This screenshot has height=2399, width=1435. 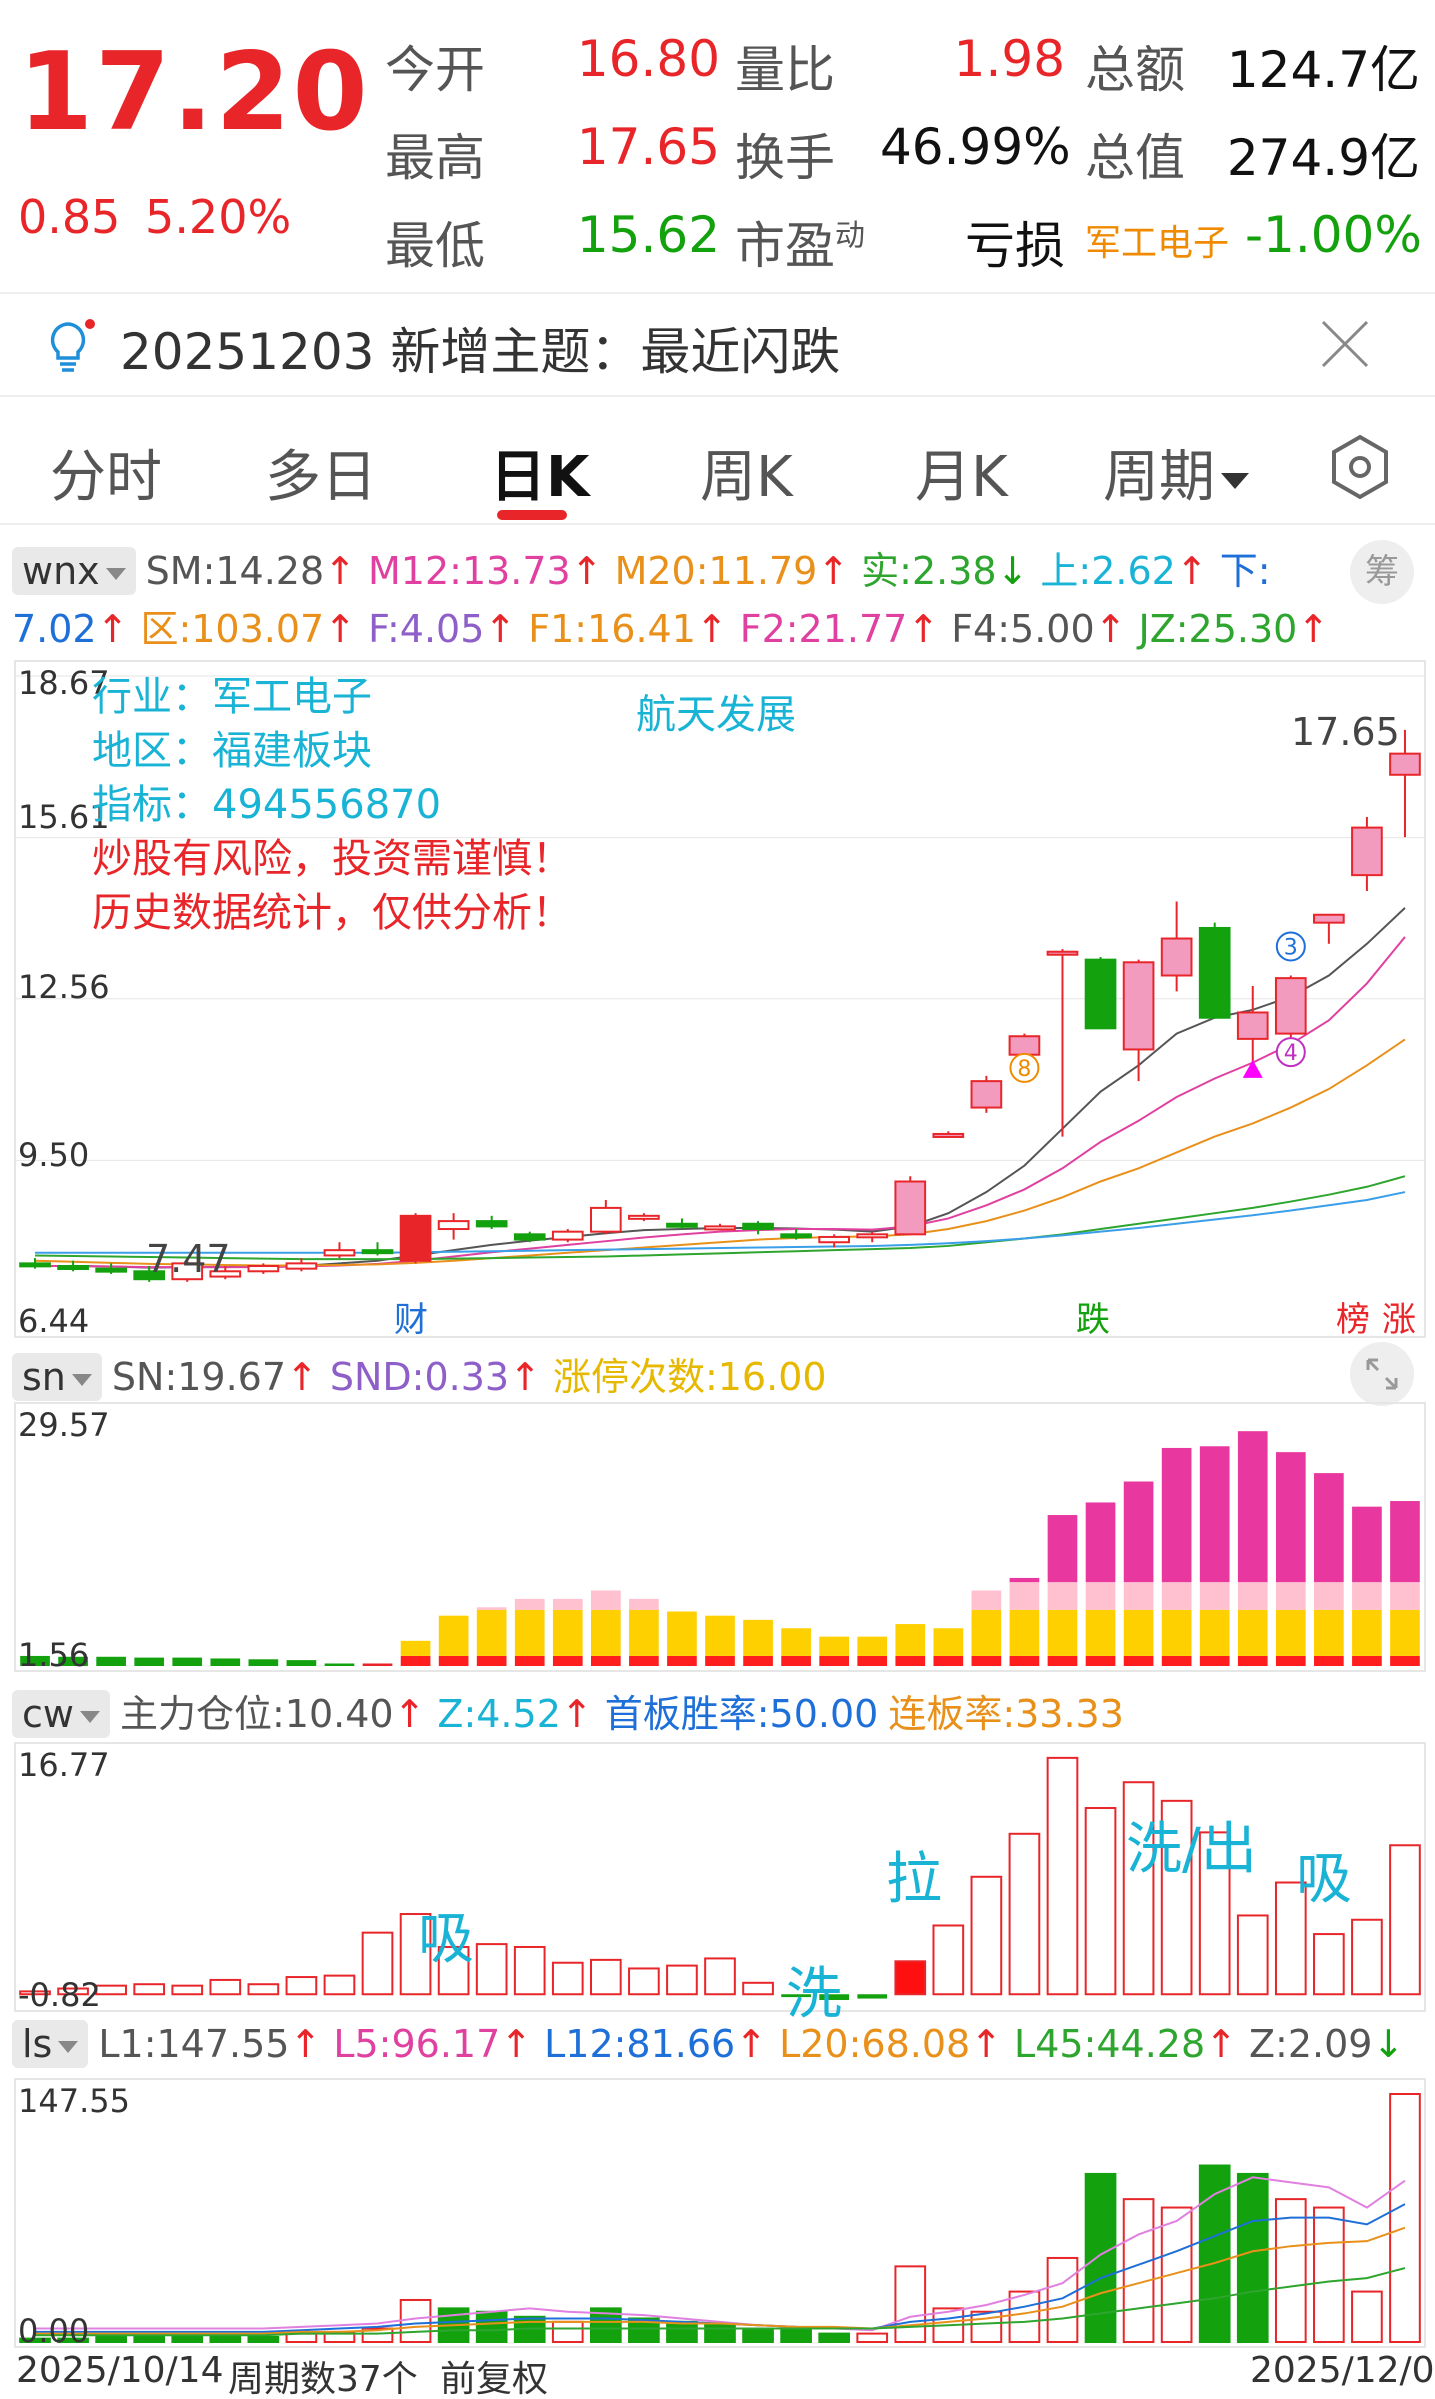 What do you see at coordinates (74, 2101) in the screenshot?
I see `y-axis-label: 147.55` at bounding box center [74, 2101].